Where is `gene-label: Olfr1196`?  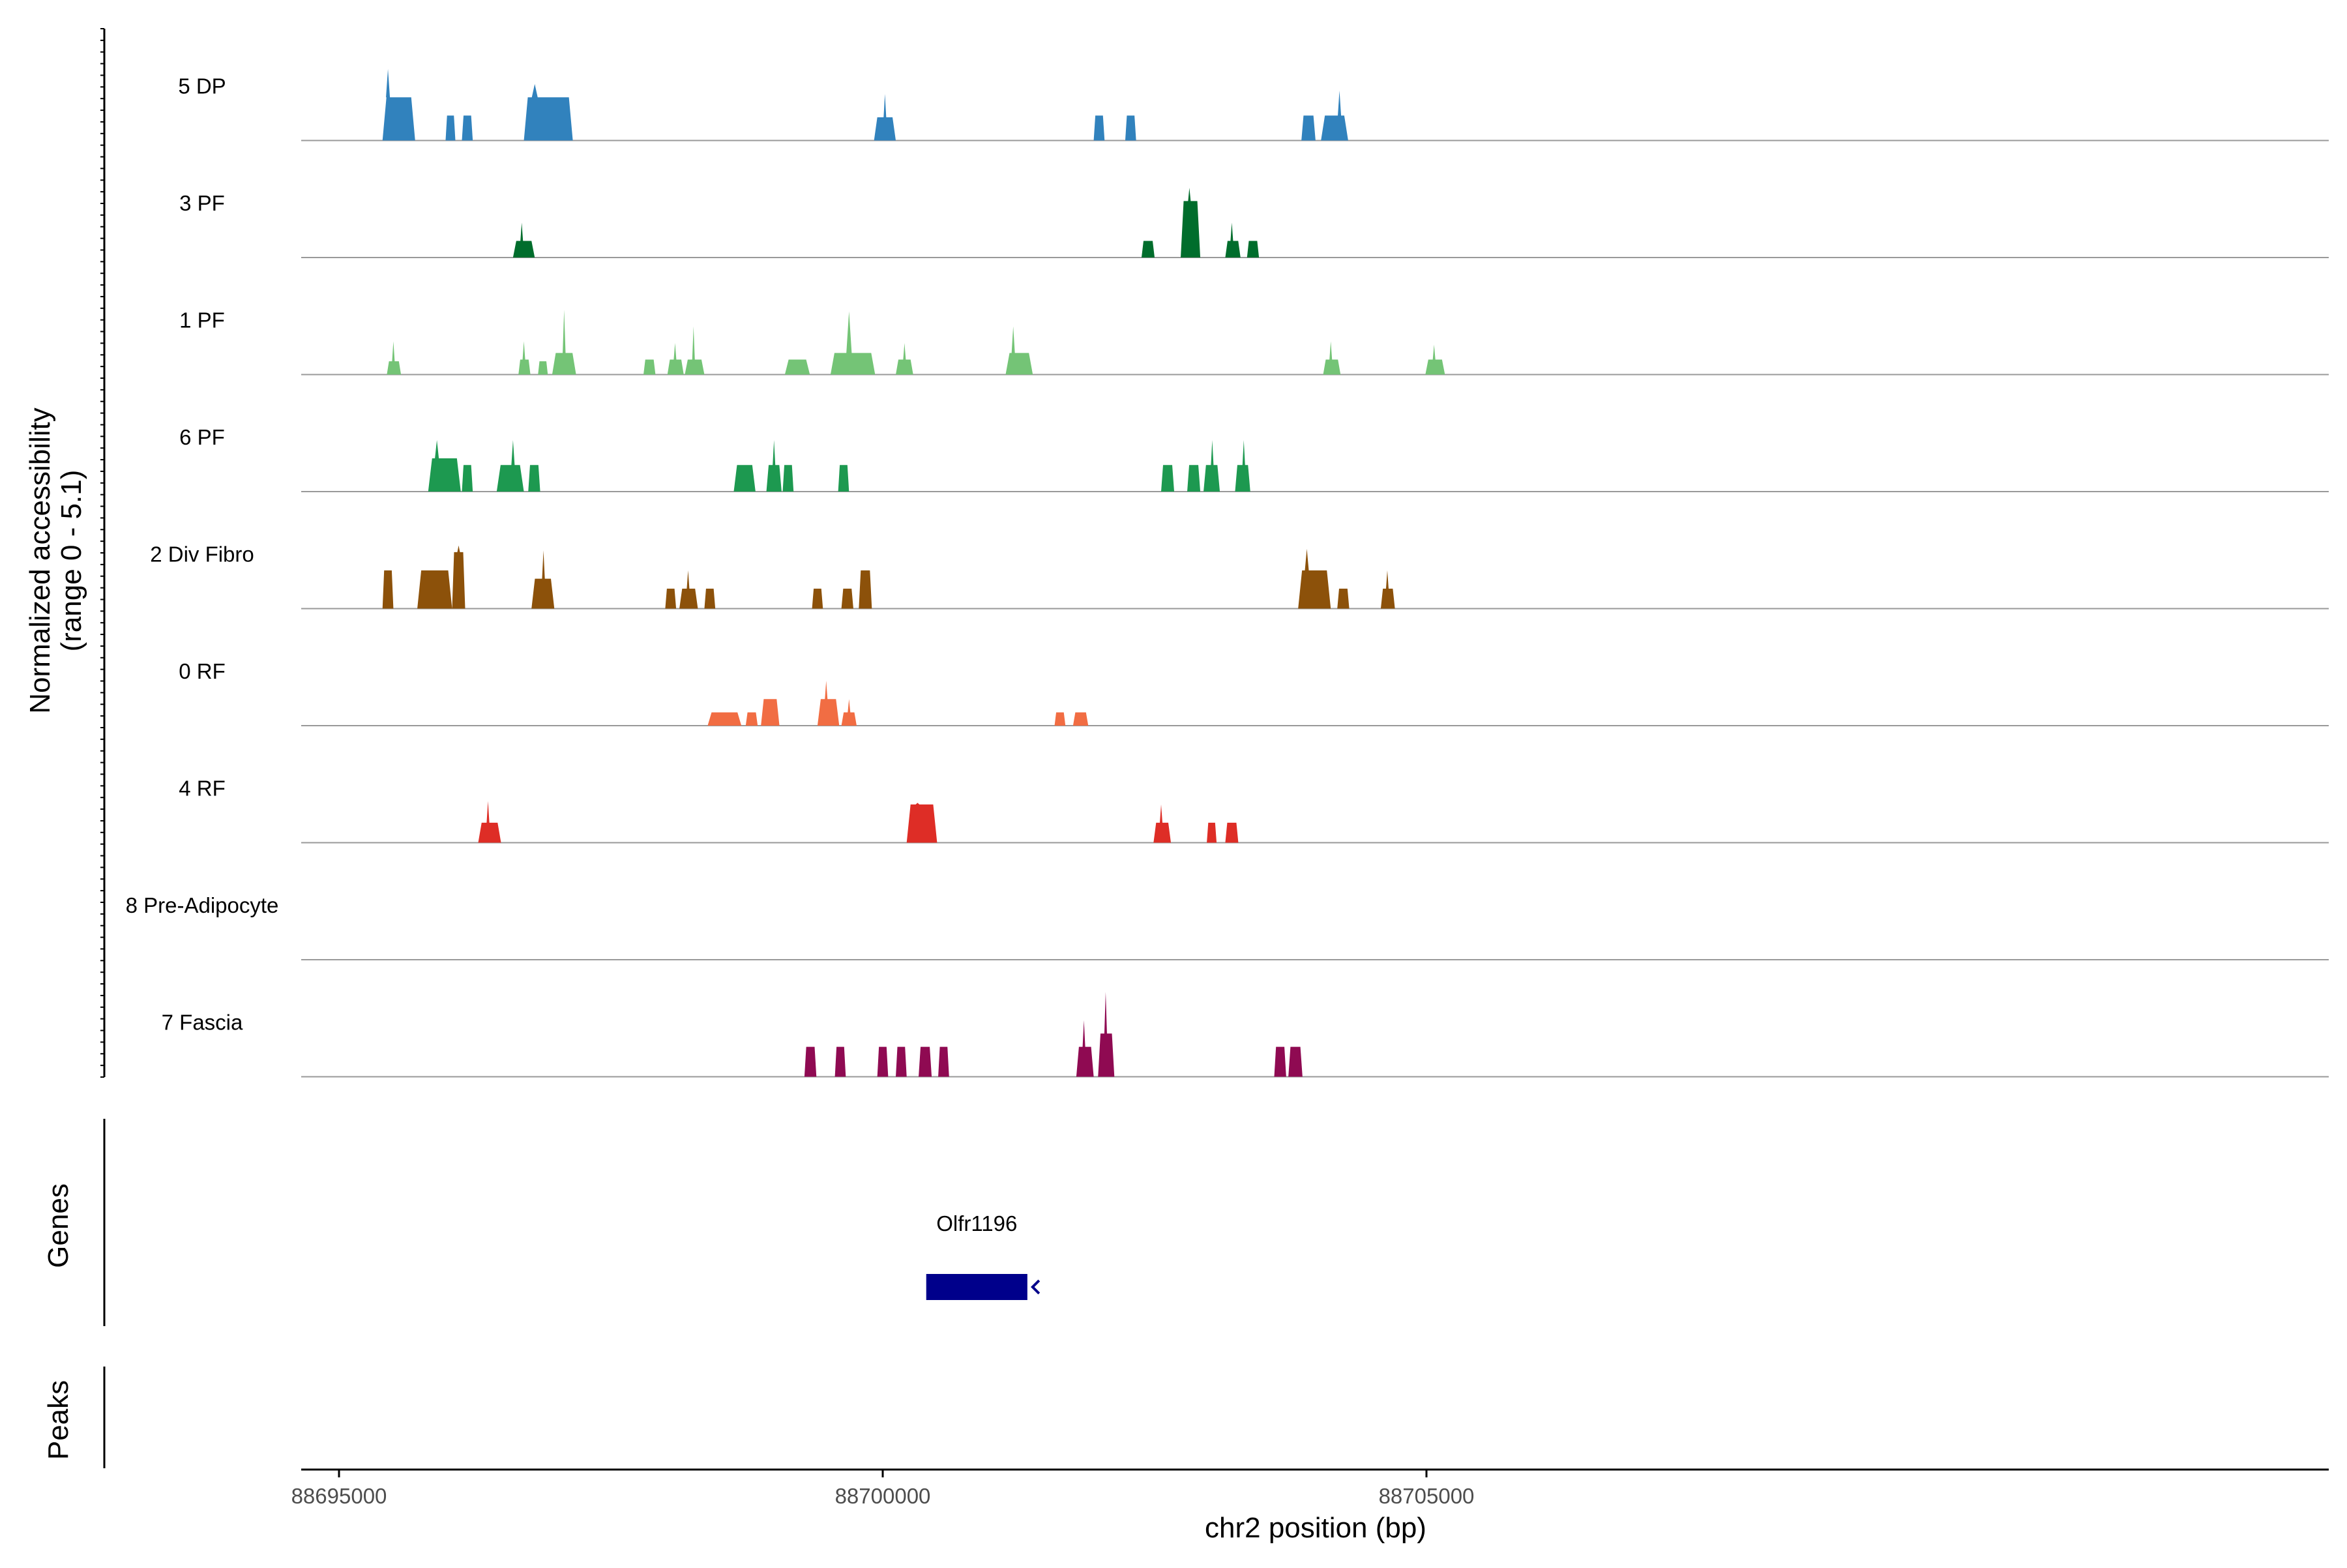
gene-label: Olfr1196 is located at coordinates (977, 1223).